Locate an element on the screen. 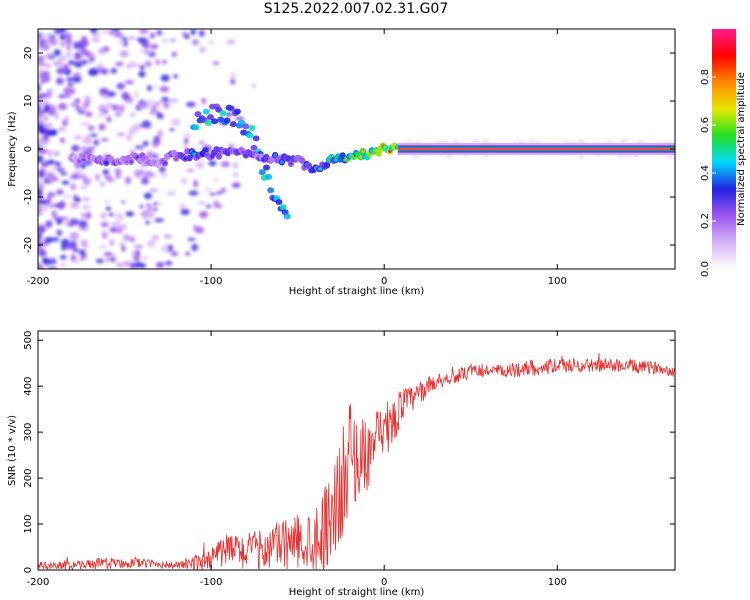 This screenshot has height=600, width=750. x-tick-label: -100 is located at coordinates (211, 281).